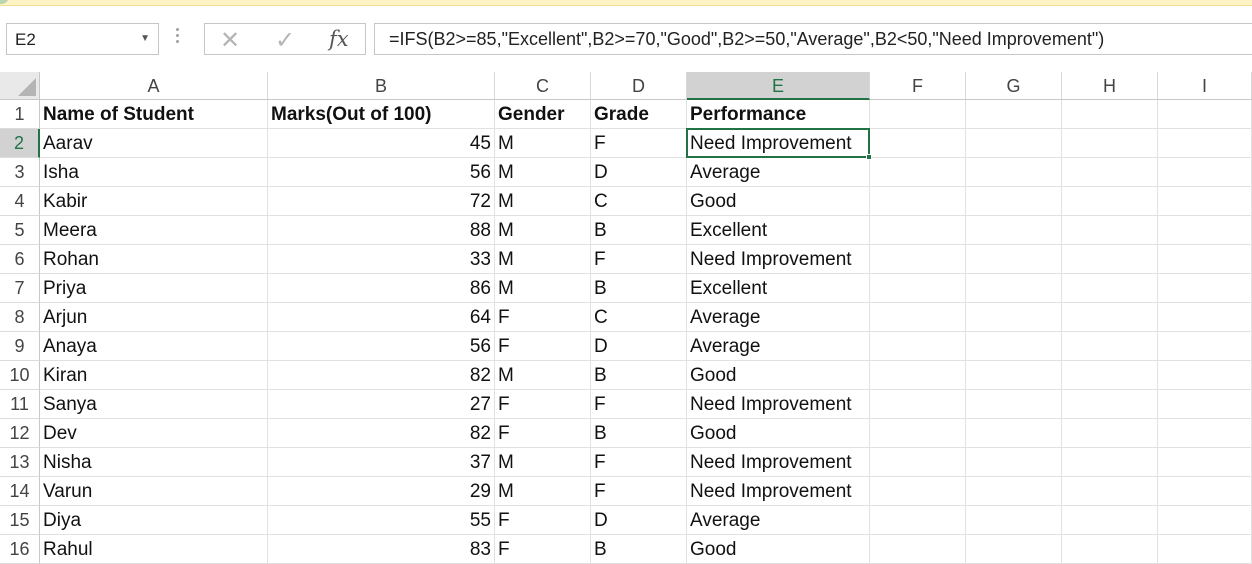 Image resolution: width=1252 pixels, height=564 pixels. I want to click on cell-c13: M, so click(543, 462).